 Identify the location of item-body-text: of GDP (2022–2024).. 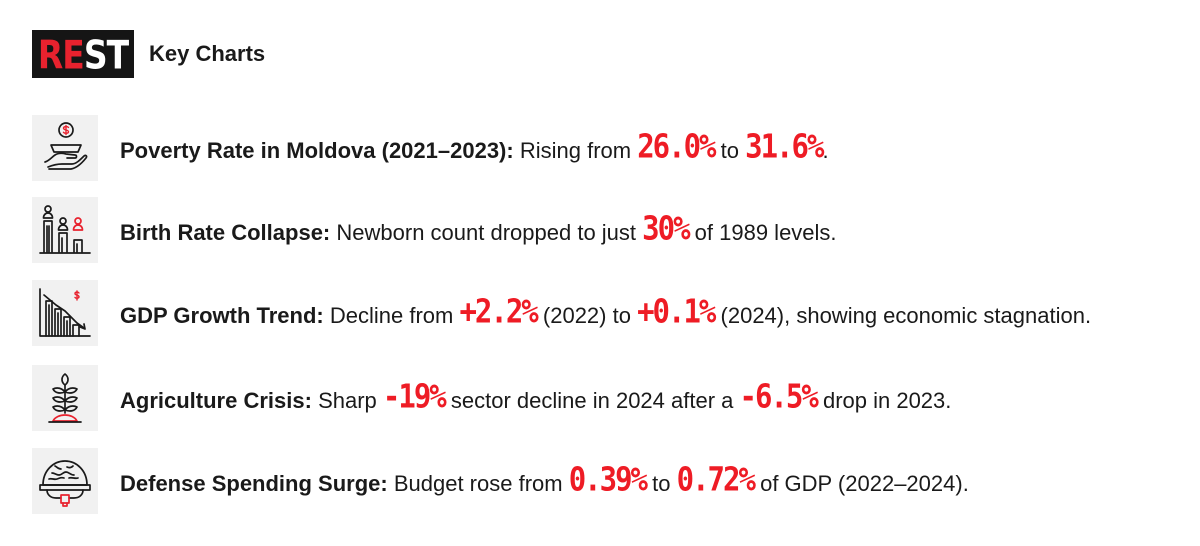
(864, 483).